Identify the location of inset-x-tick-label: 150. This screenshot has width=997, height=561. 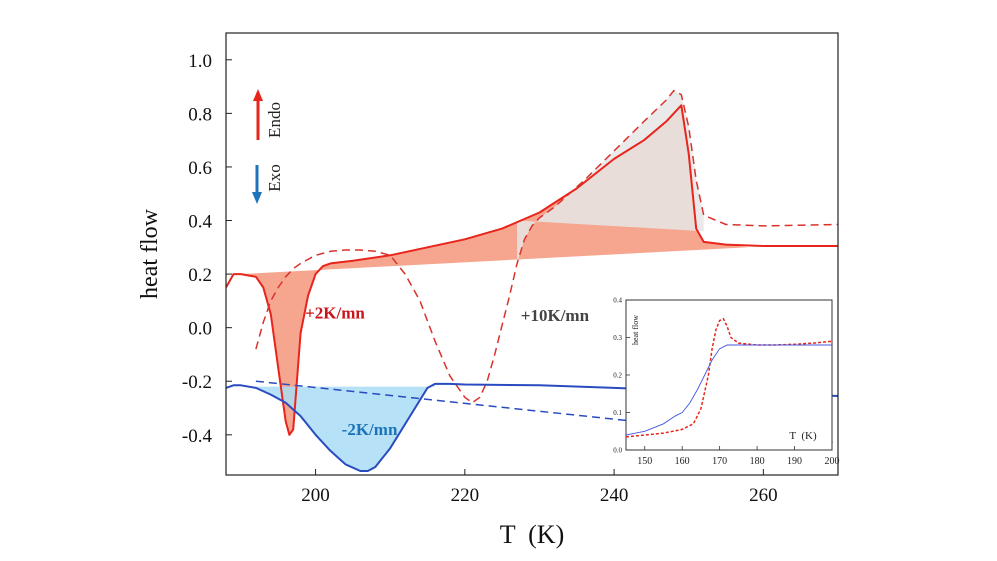
(644, 461).